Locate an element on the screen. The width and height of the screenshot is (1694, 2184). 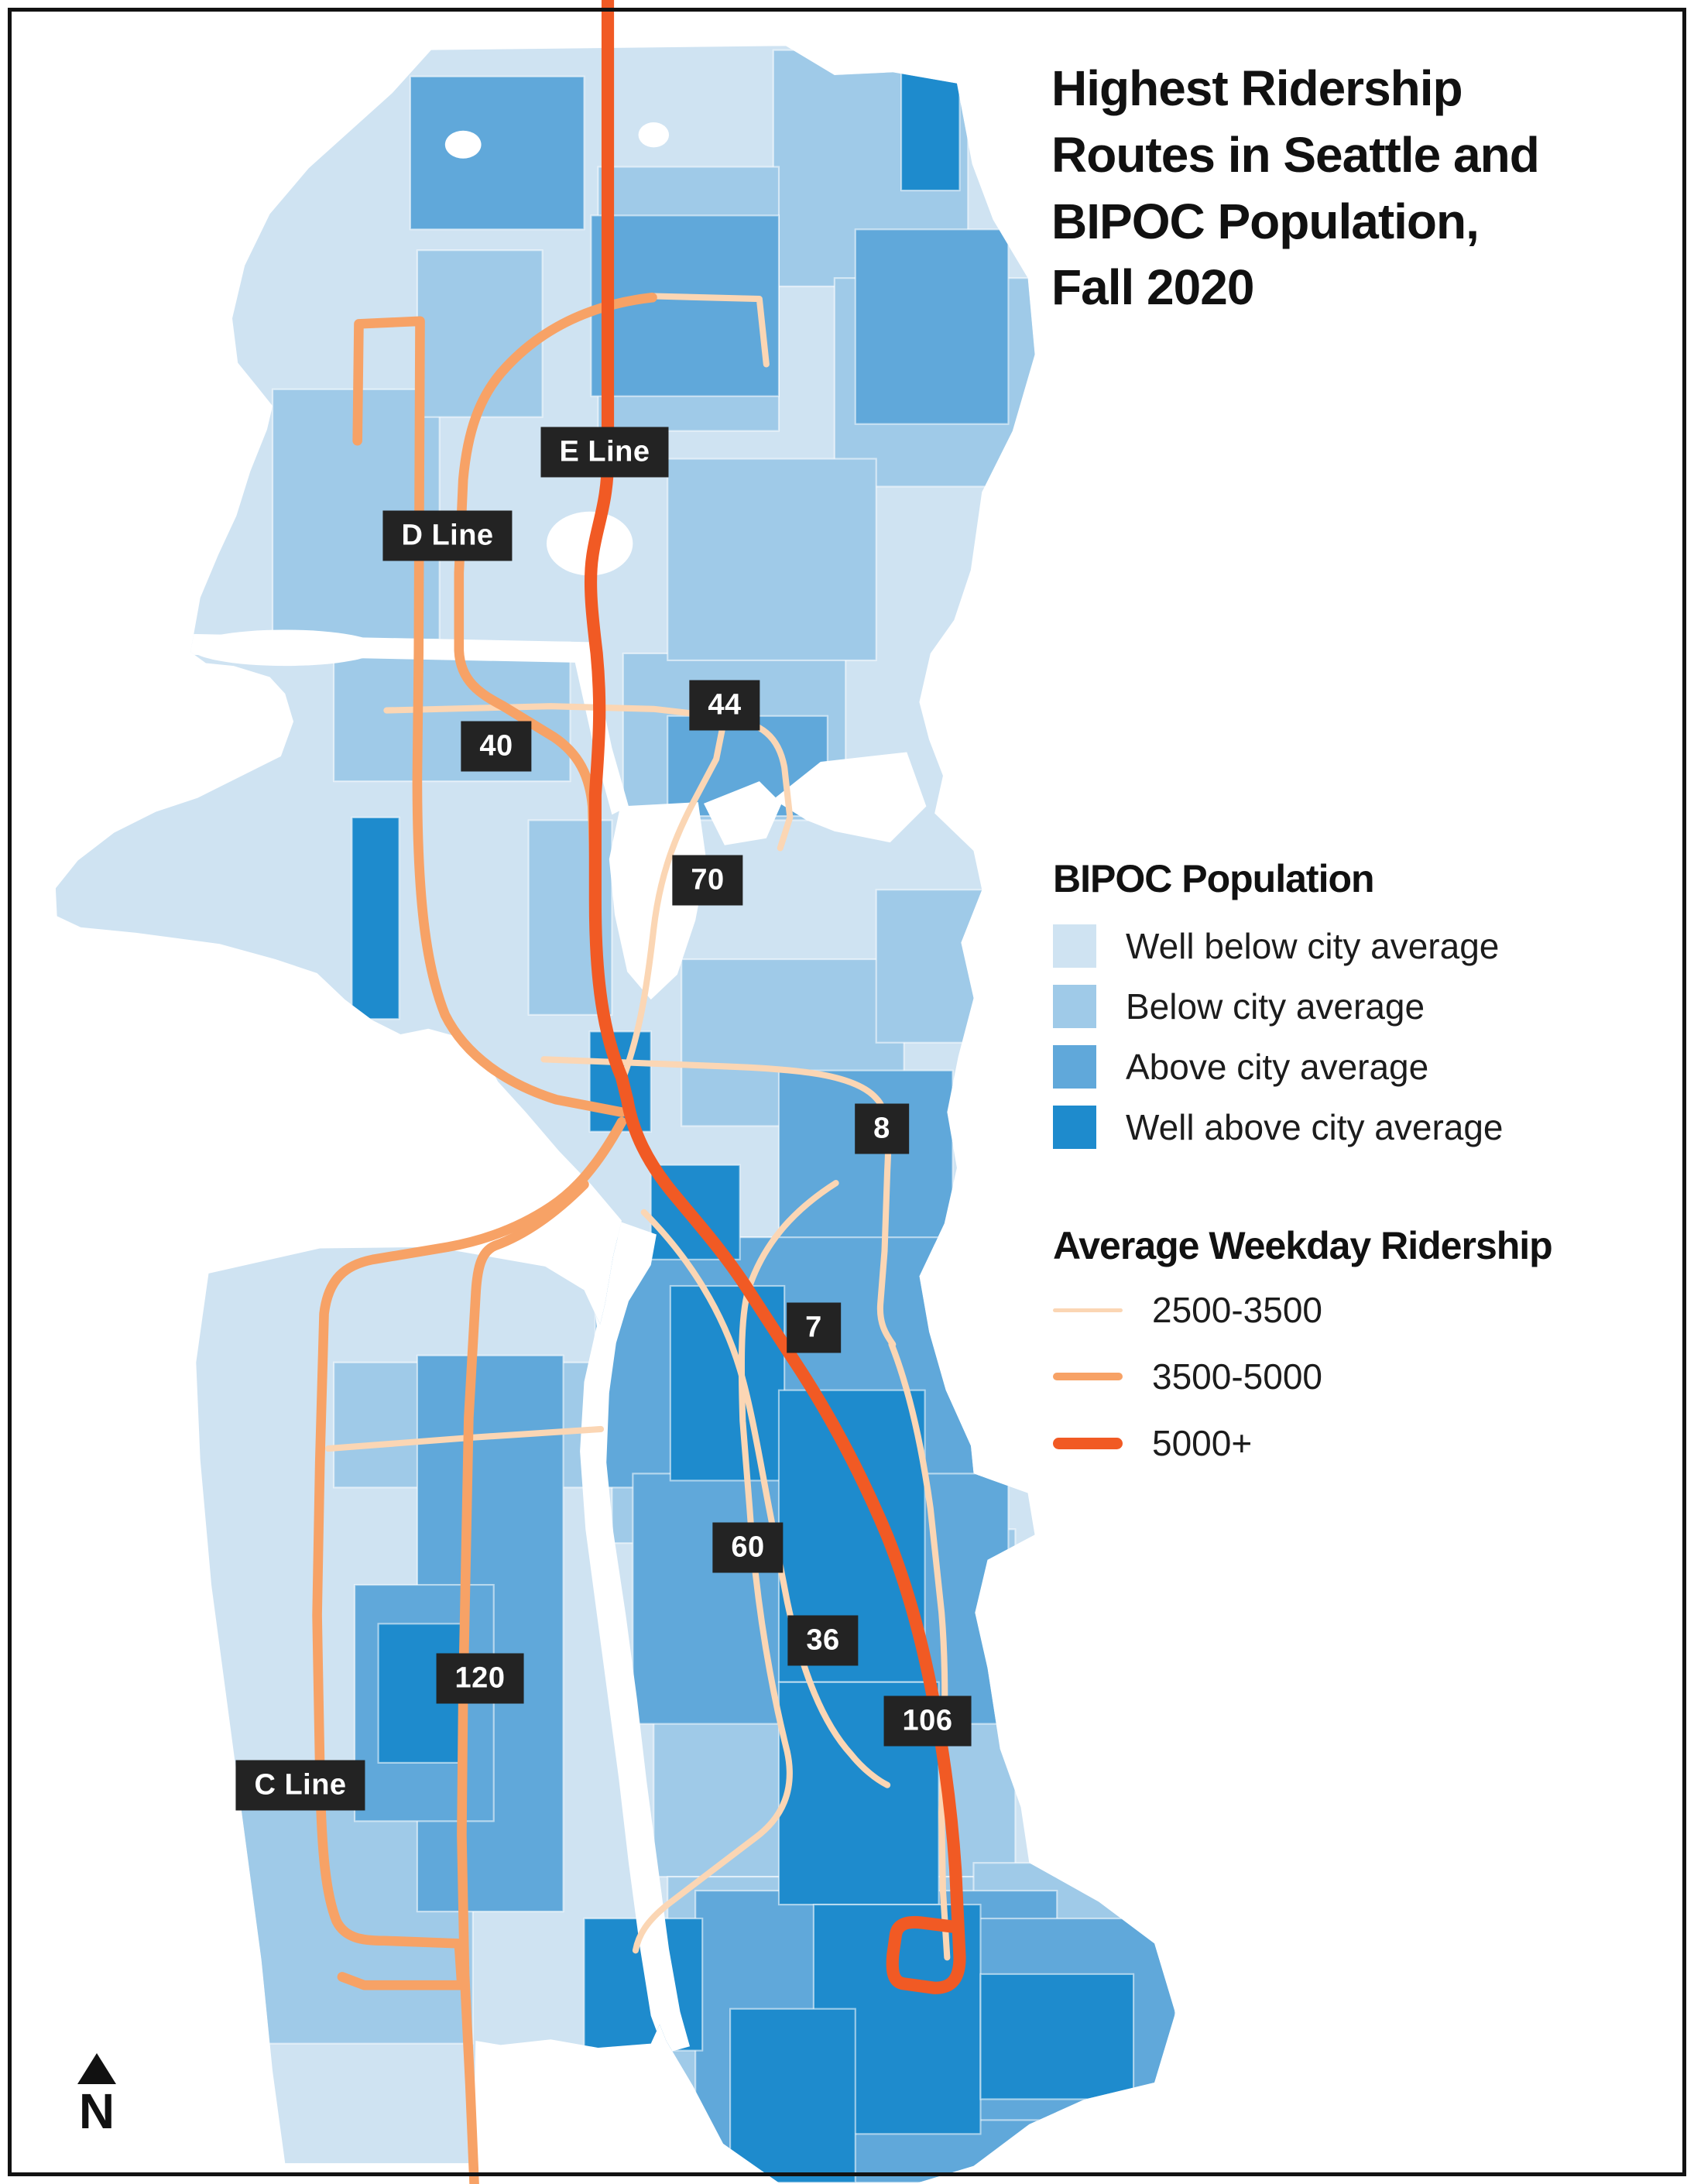
title-line-2: Routes in Seattle and is located at coordinates (1296, 154).